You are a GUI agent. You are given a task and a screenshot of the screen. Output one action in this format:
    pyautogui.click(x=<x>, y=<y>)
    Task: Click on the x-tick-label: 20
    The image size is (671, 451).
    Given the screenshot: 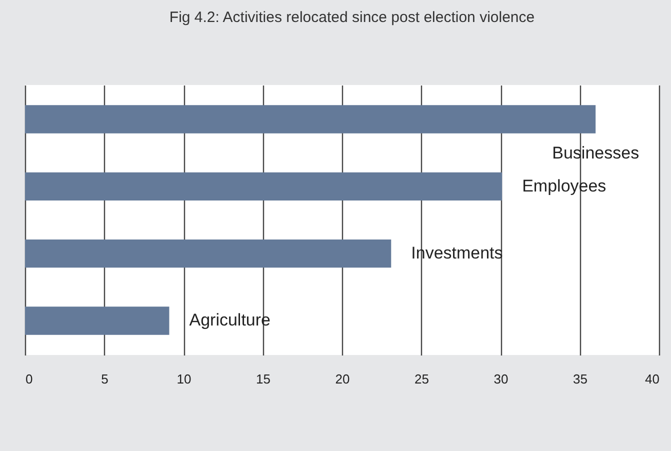 What is the action you would take?
    pyautogui.click(x=342, y=379)
    